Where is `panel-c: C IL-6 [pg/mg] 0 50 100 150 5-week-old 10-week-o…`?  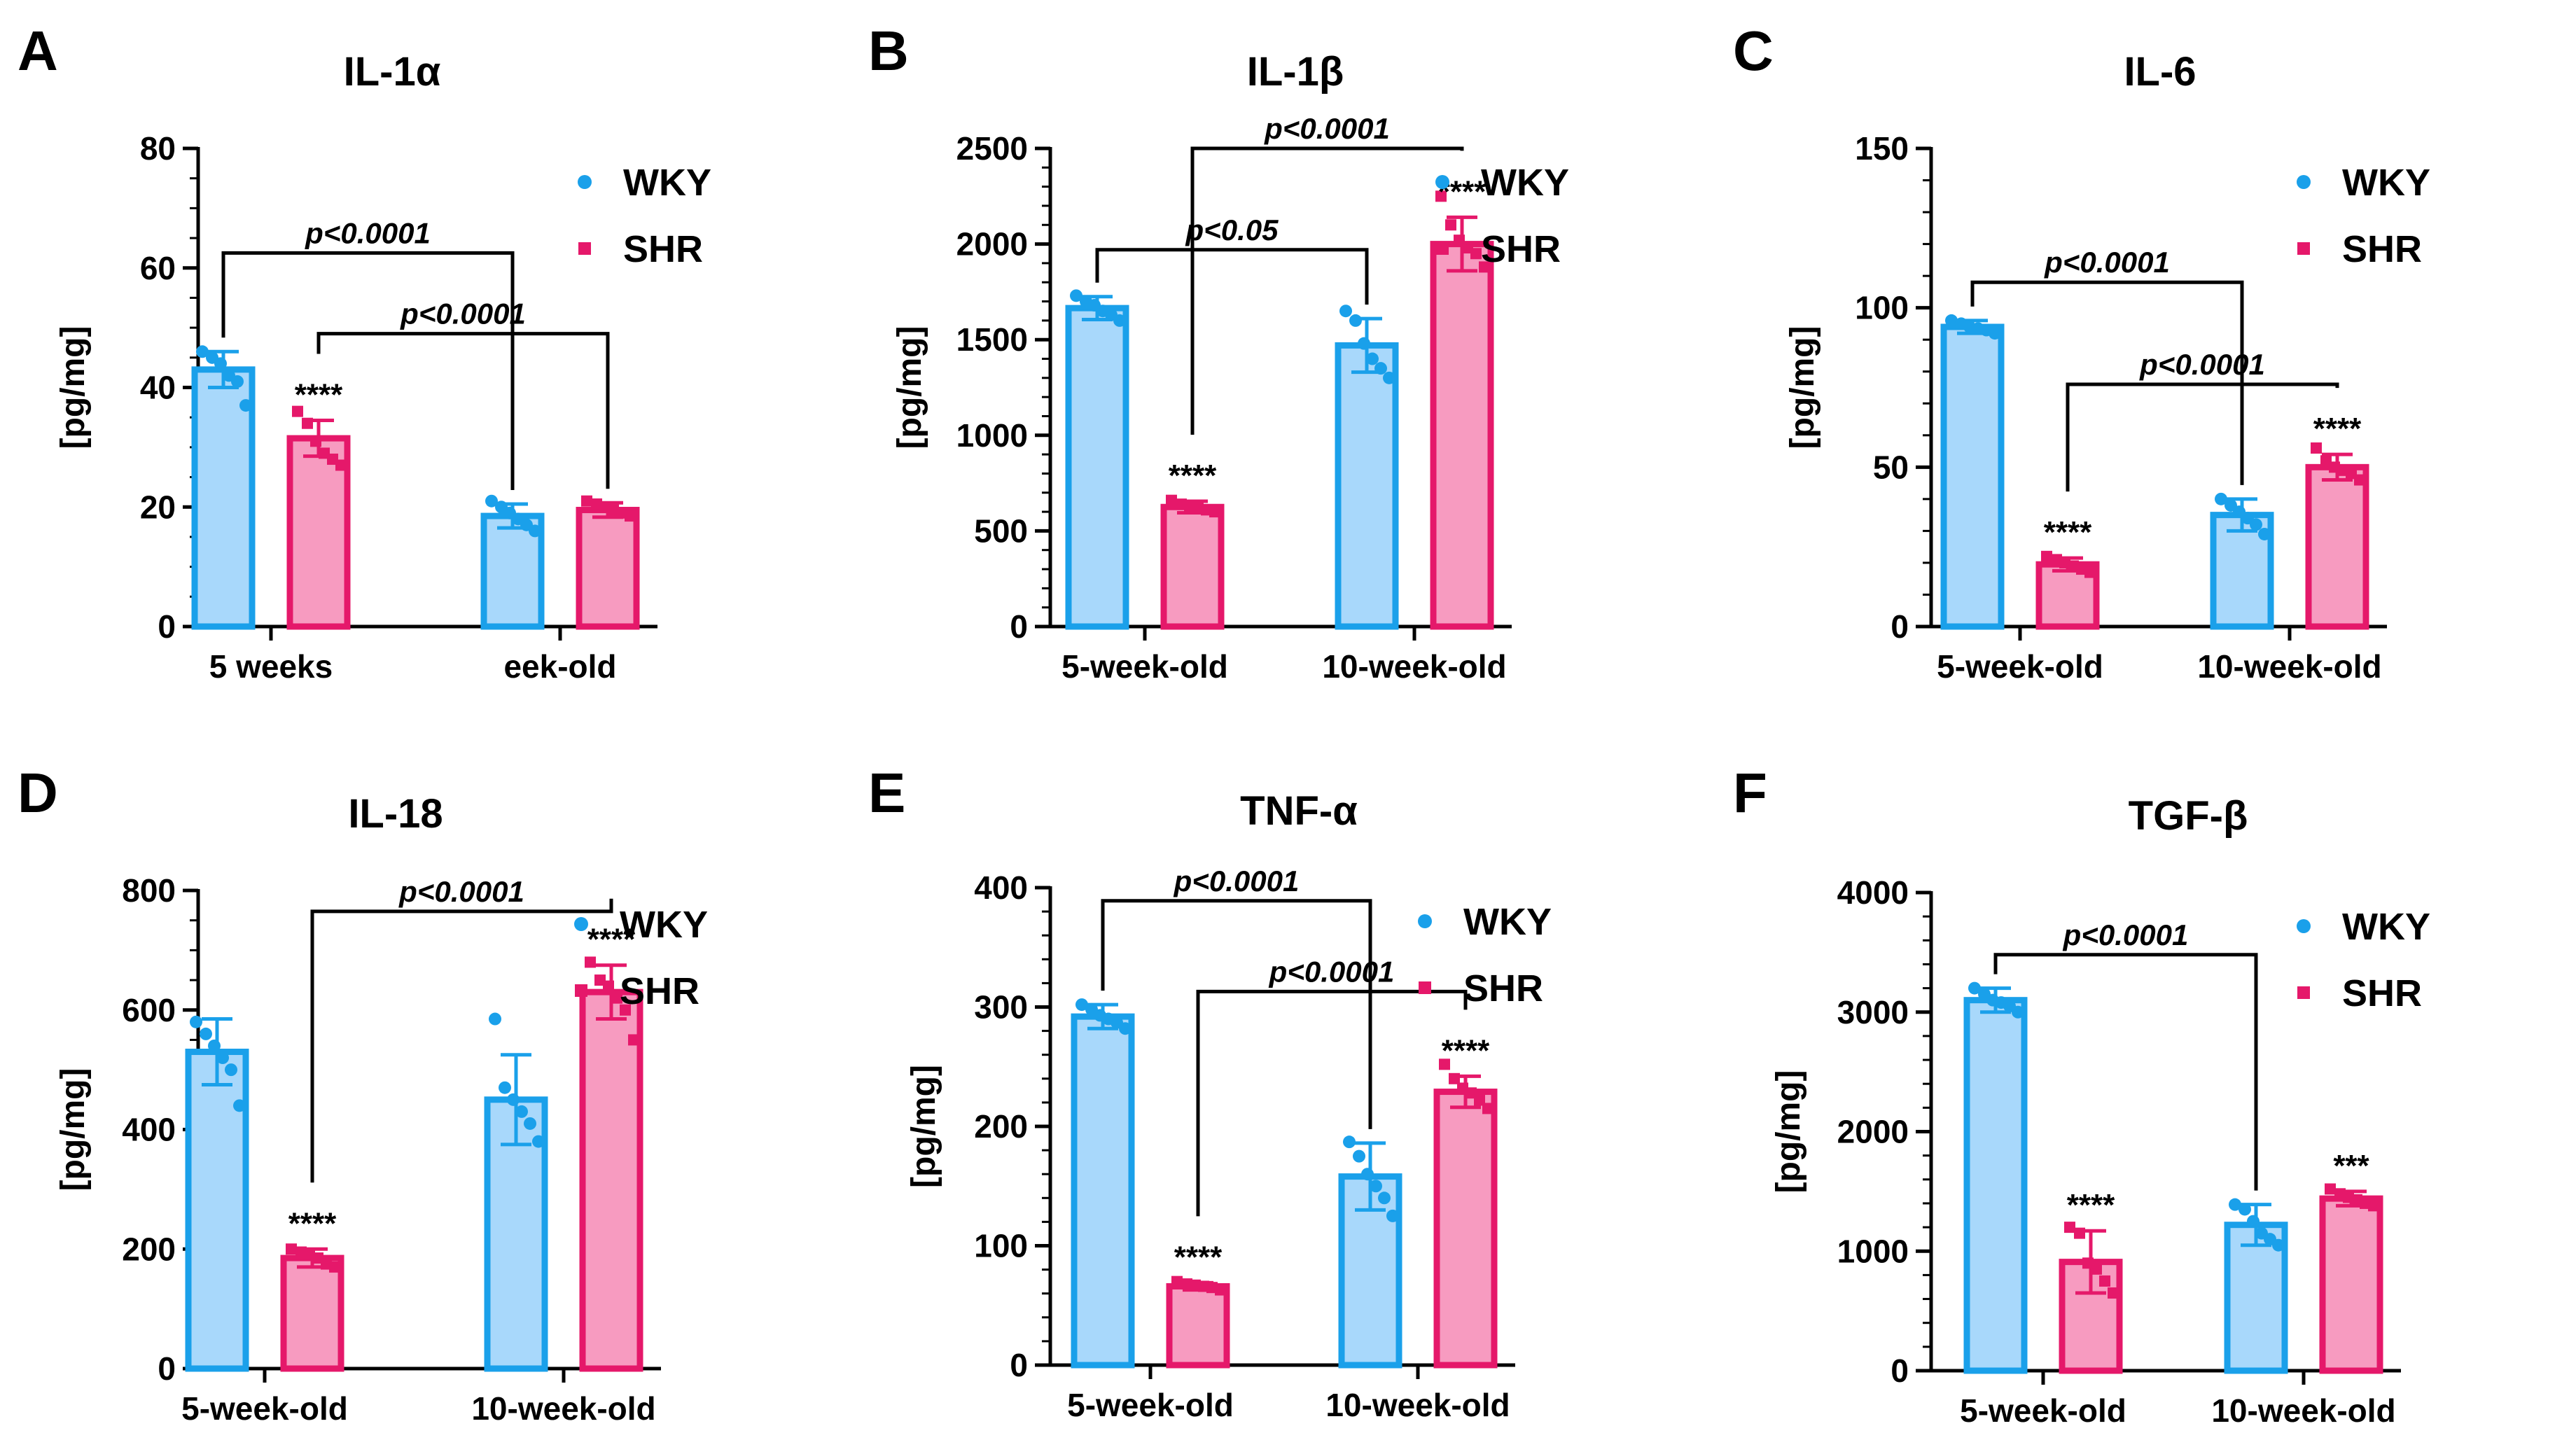 panel-c: C IL-6 [pg/mg] 0 50 100 150 5-week-old 10-week-o… is located at coordinates (2081, 352).